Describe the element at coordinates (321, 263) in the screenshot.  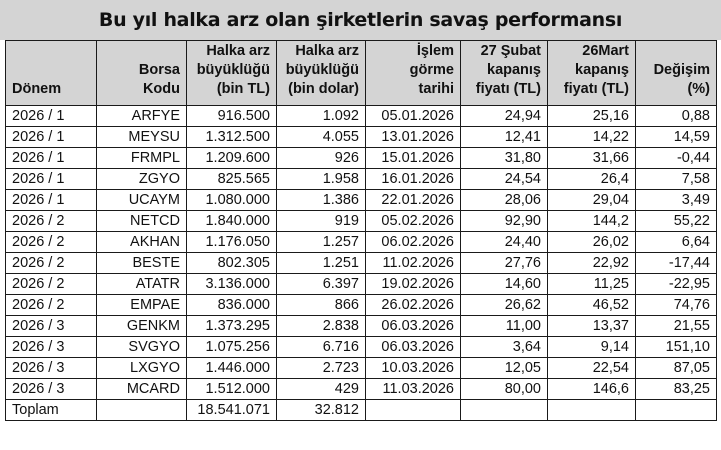
I see `cell-arz-usd: 1.251` at that location.